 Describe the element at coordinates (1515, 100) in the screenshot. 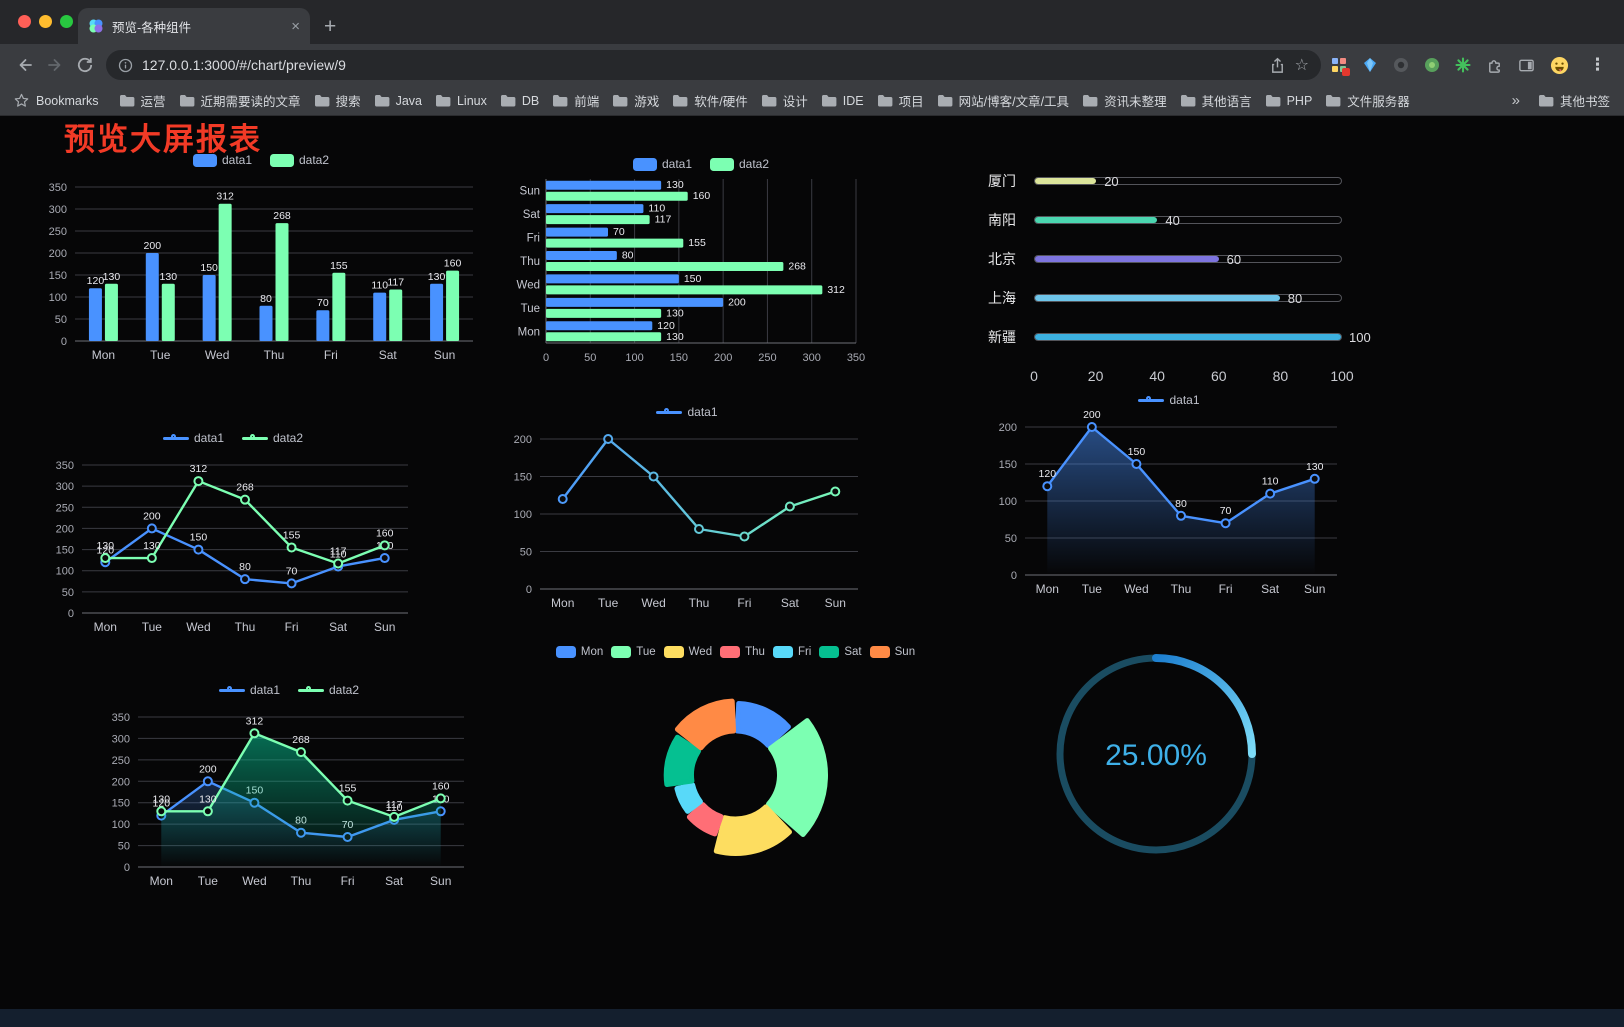

I see `bookmarks-overflow-chevron: »` at that location.